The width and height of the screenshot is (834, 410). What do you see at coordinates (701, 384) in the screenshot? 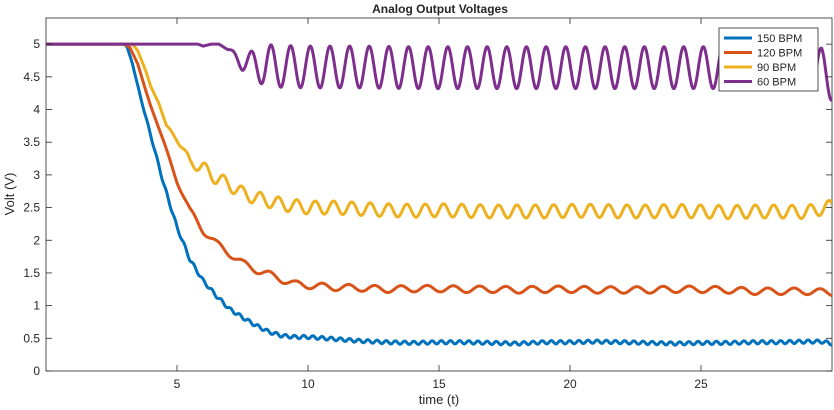
I see `x-tick-label: 25` at bounding box center [701, 384].